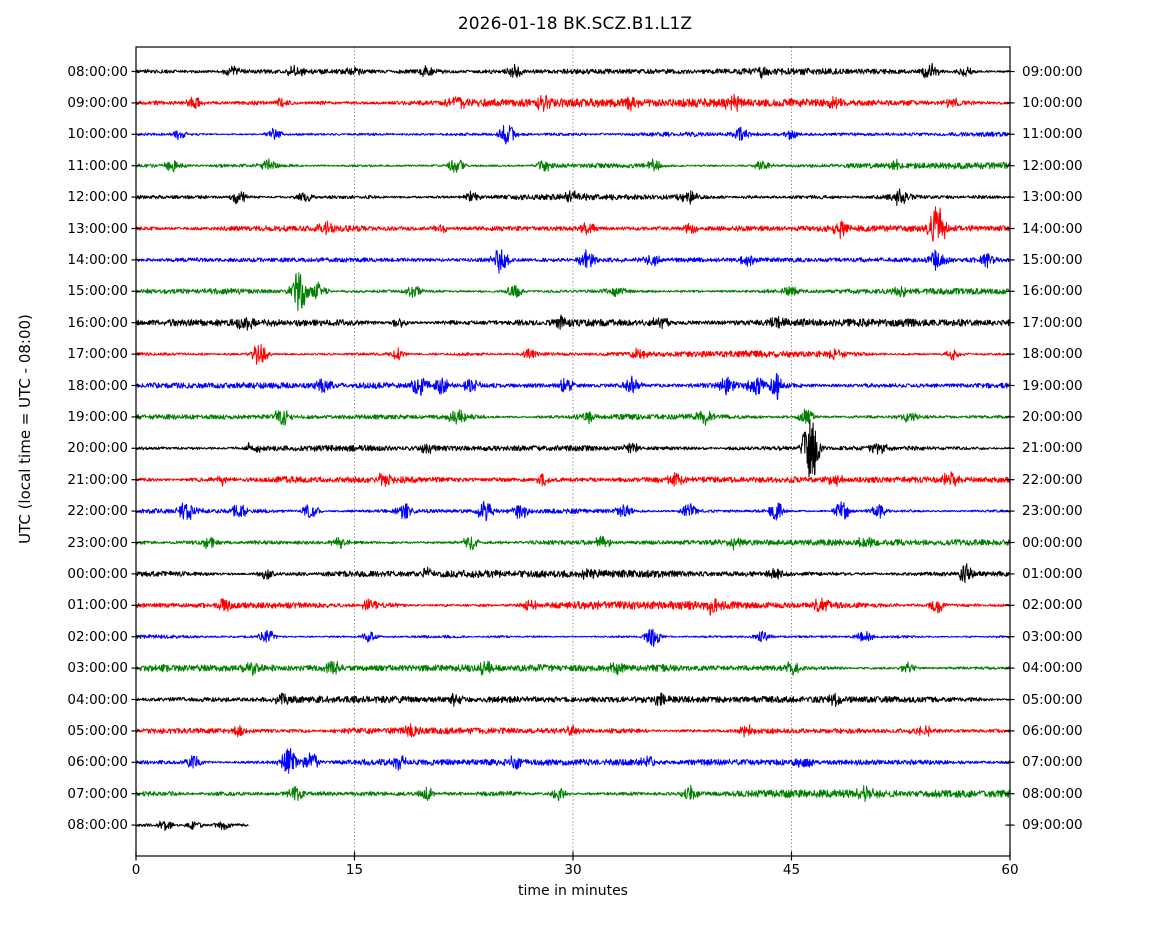 The image size is (1150, 950). What do you see at coordinates (791, 870) in the screenshot?
I see `x-tick-label: 45` at bounding box center [791, 870].